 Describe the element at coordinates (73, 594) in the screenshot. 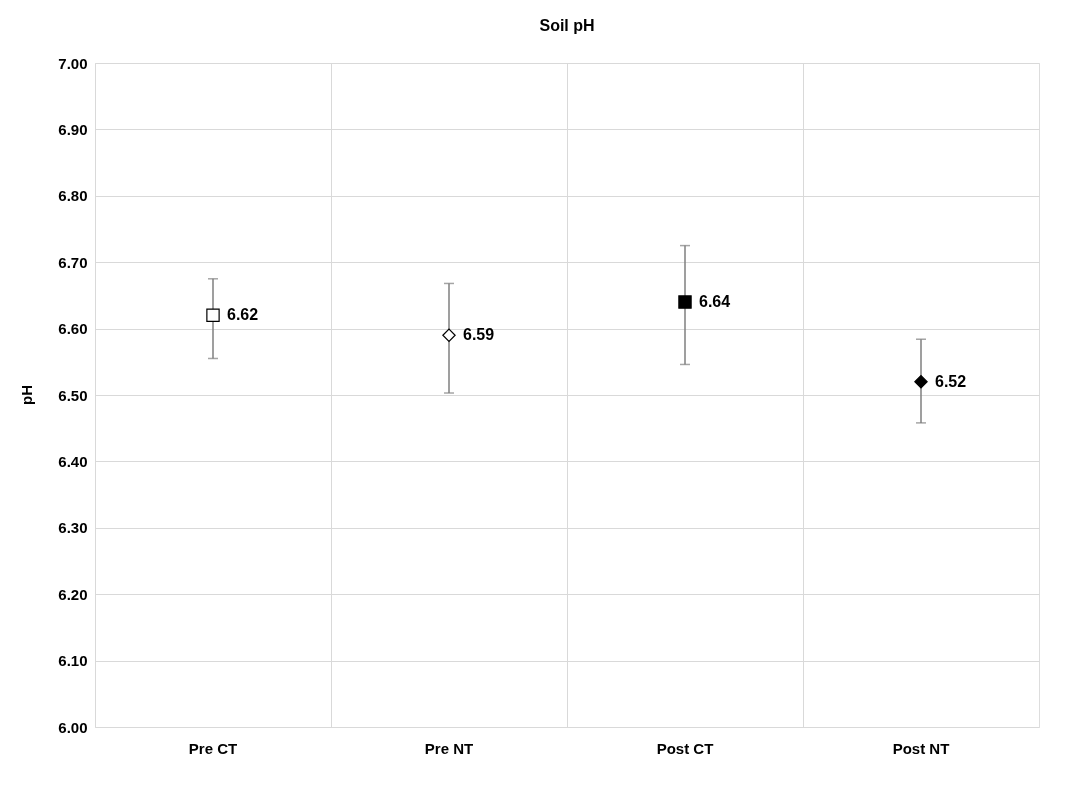

I see `y-tick-label: 6.20` at that location.